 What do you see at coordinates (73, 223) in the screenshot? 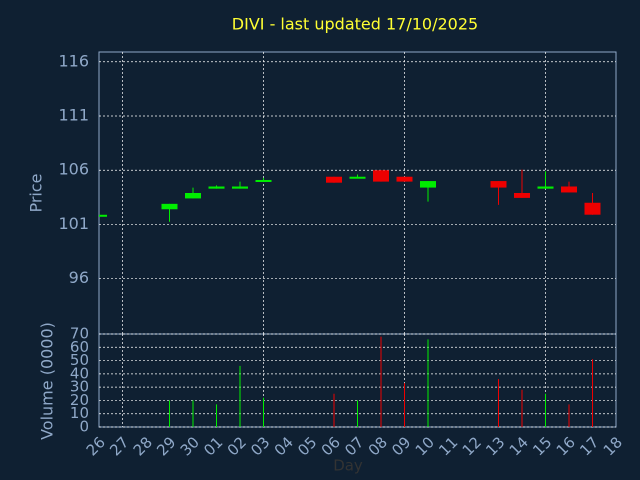
I see `y-tick-label: 101` at bounding box center [73, 223].